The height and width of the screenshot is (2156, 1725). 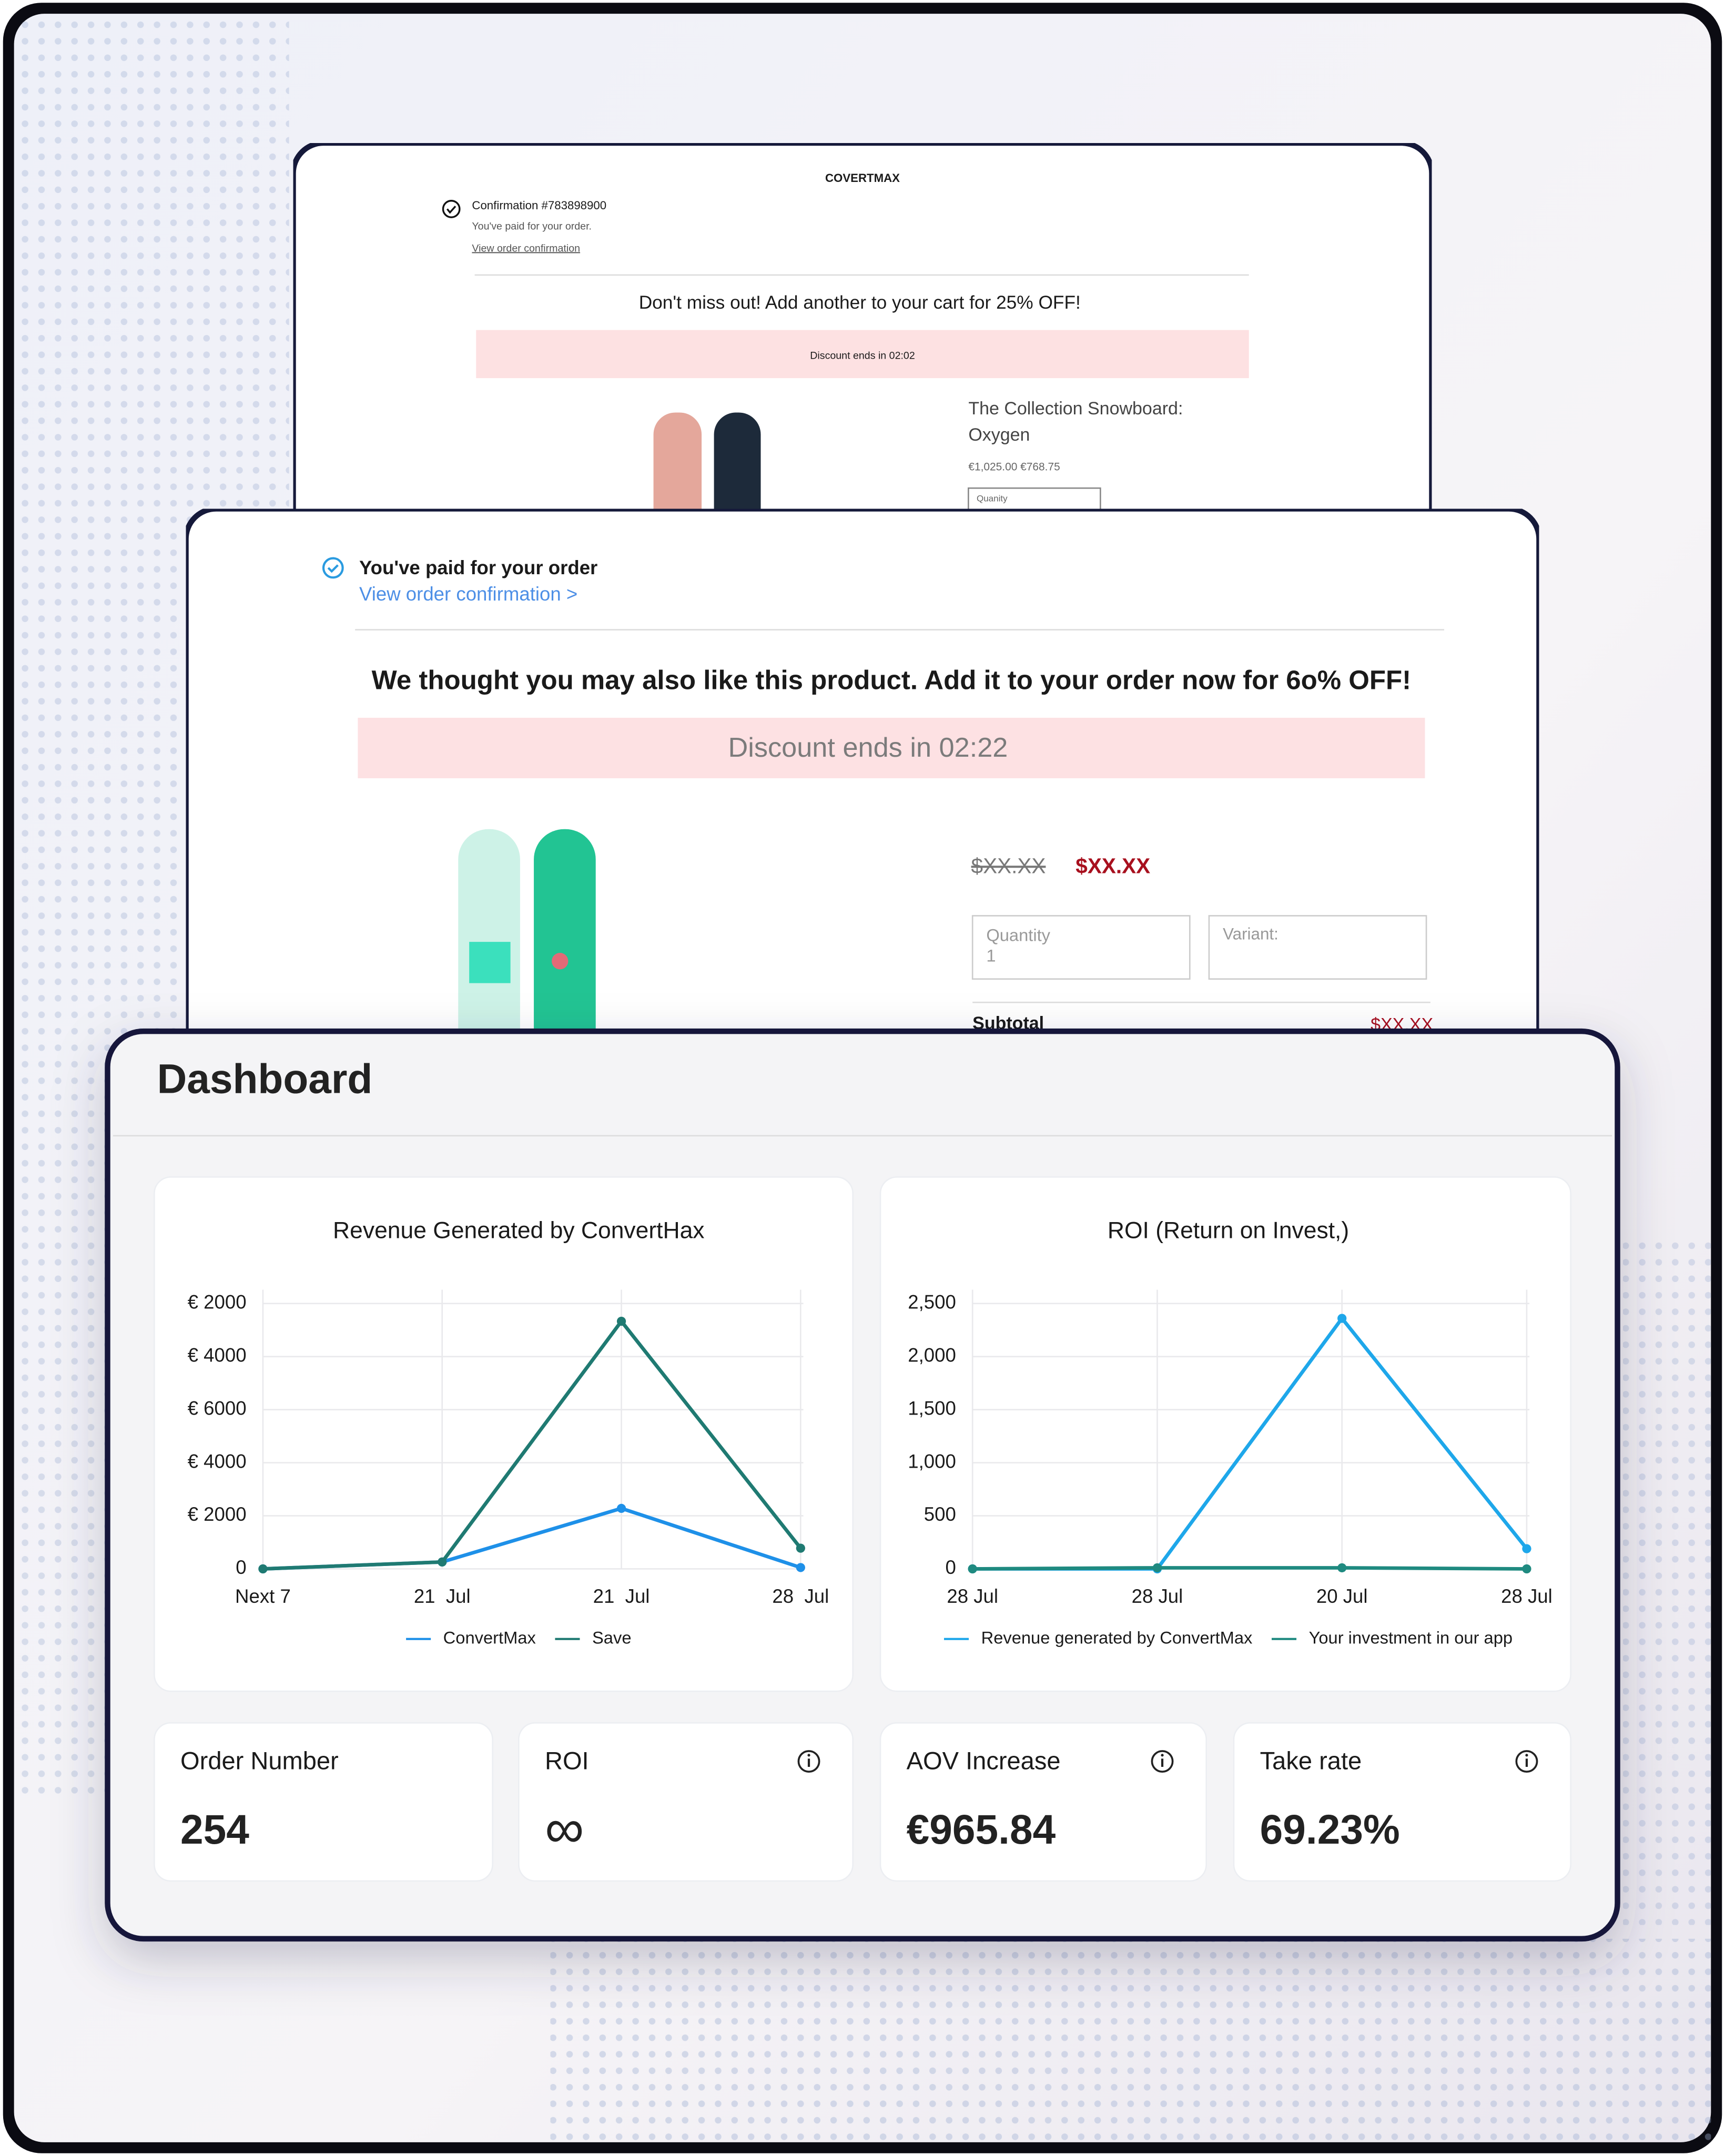 I want to click on y-tick-label: € 2000, so click(x=217, y=1302).